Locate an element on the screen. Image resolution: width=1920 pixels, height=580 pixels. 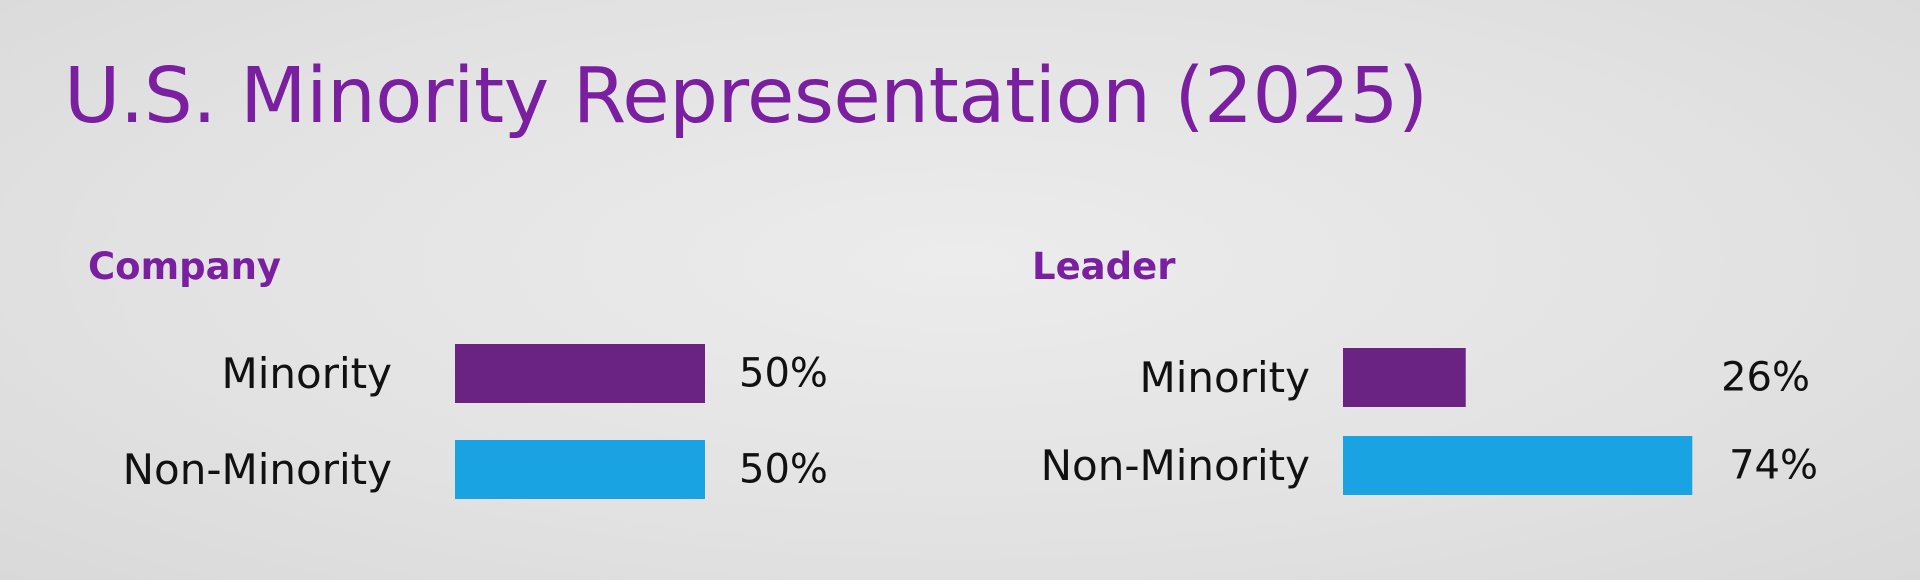
leader-minority-bar is located at coordinates (1404, 377).